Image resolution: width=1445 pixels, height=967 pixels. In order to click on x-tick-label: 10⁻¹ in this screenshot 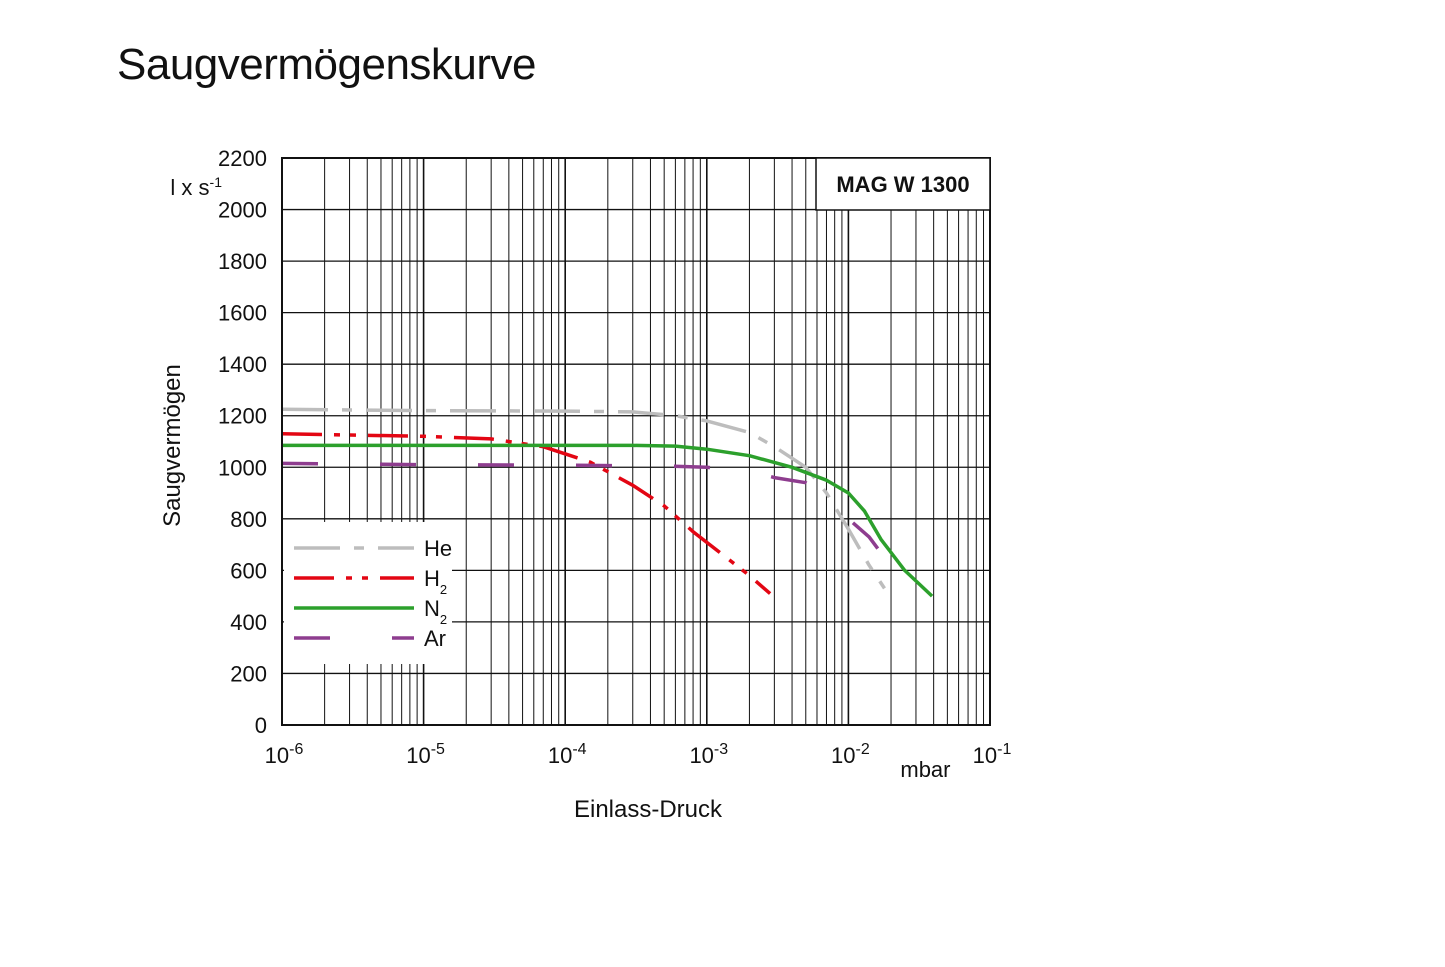, I will do `click(992, 754)`.